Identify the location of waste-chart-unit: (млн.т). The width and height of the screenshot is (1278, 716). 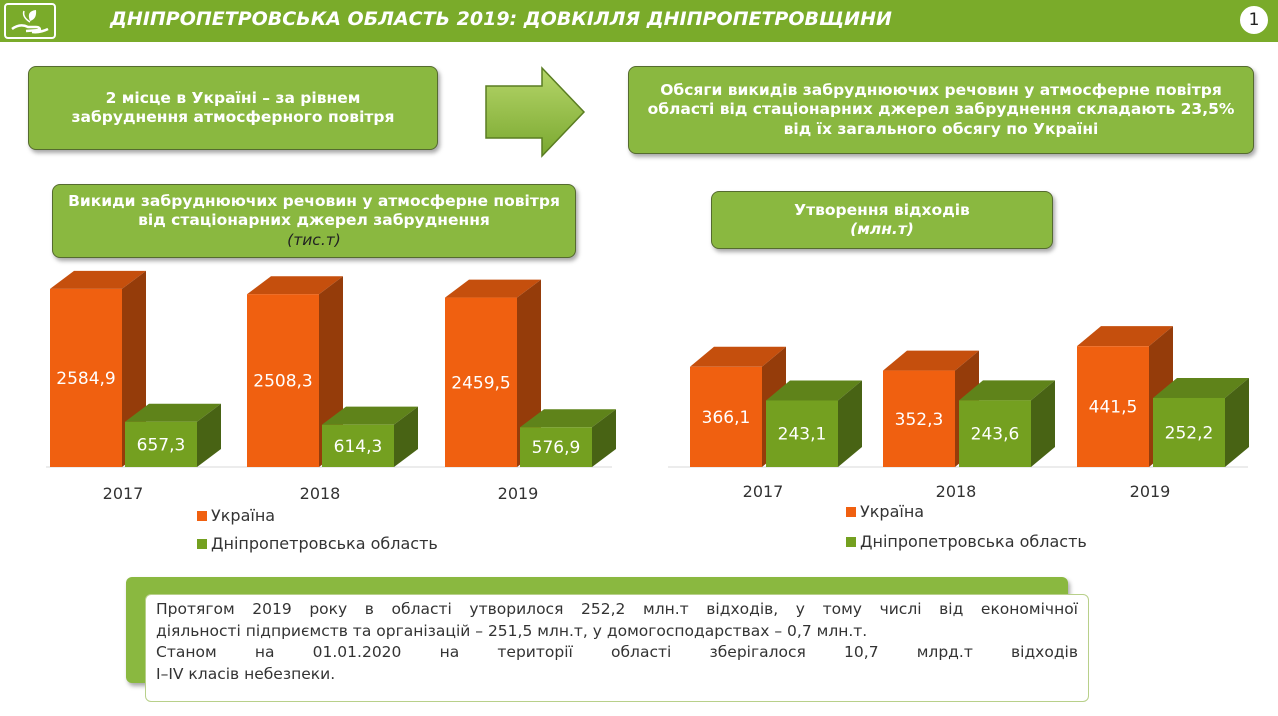
(882, 229).